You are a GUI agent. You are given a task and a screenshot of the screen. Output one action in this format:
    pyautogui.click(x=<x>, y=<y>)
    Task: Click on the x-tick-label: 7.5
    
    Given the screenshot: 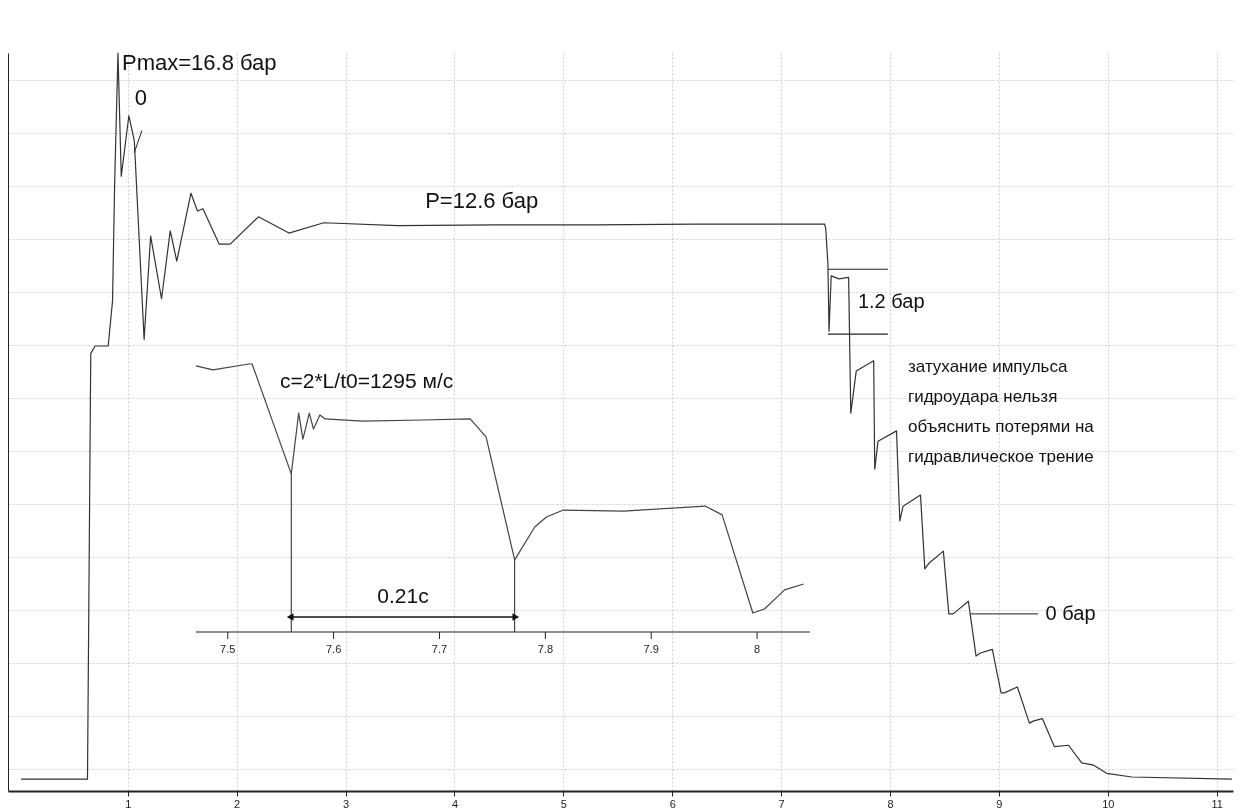 What is the action you would take?
    pyautogui.click(x=228, y=649)
    